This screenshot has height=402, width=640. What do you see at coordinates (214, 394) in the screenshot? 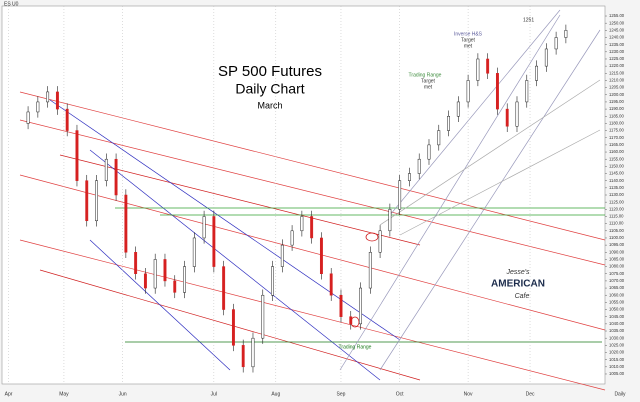
I see `x-tick-label: Jul` at bounding box center [214, 394].